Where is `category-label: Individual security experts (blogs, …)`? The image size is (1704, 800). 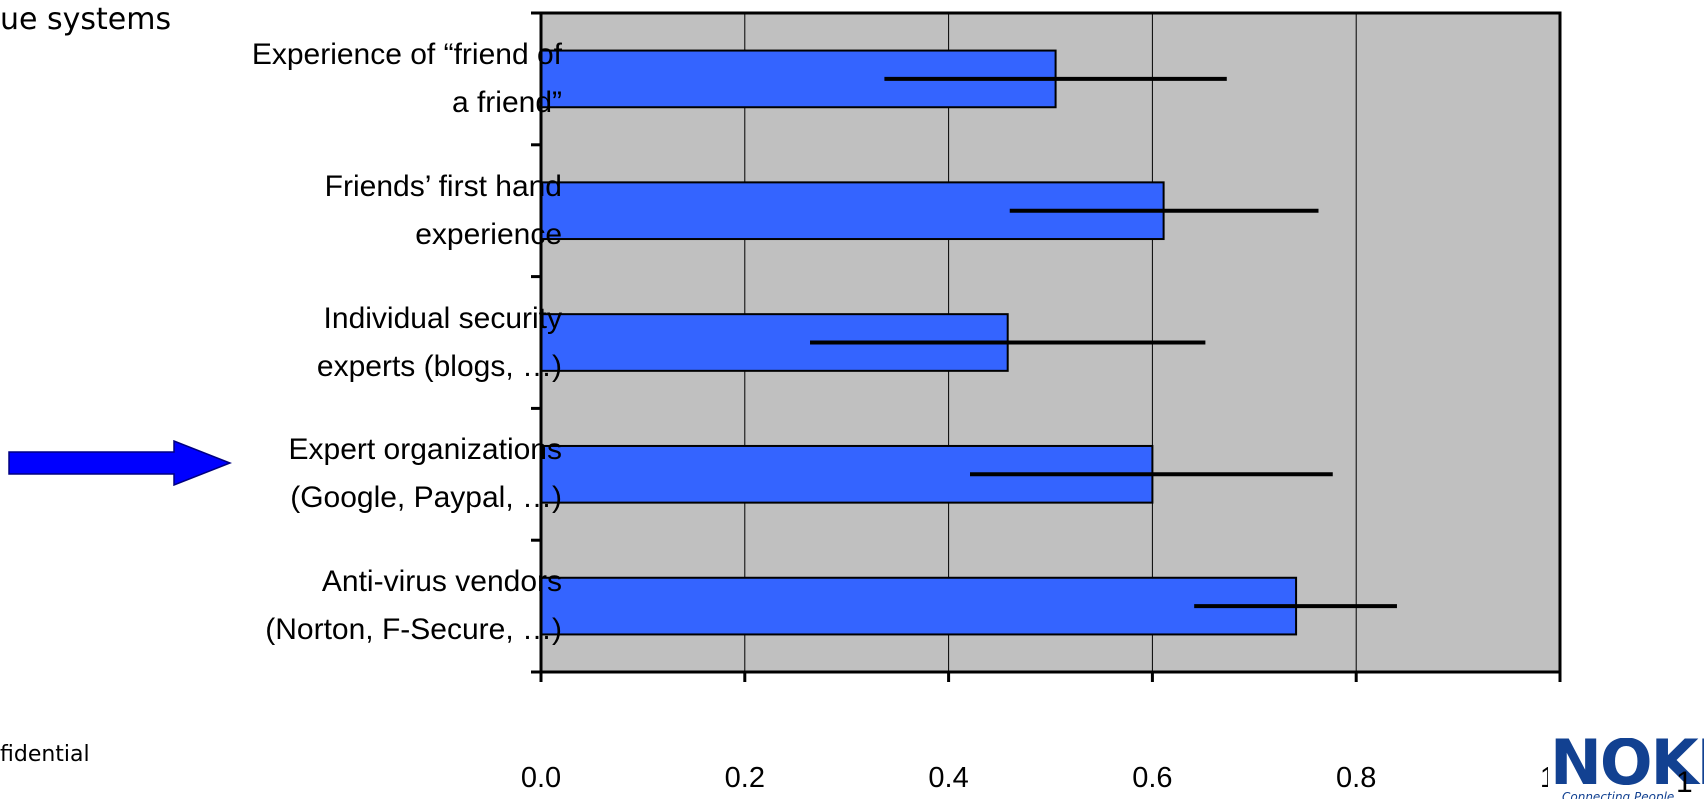 category-label: Individual security experts (blogs, …) is located at coordinates (362, 343).